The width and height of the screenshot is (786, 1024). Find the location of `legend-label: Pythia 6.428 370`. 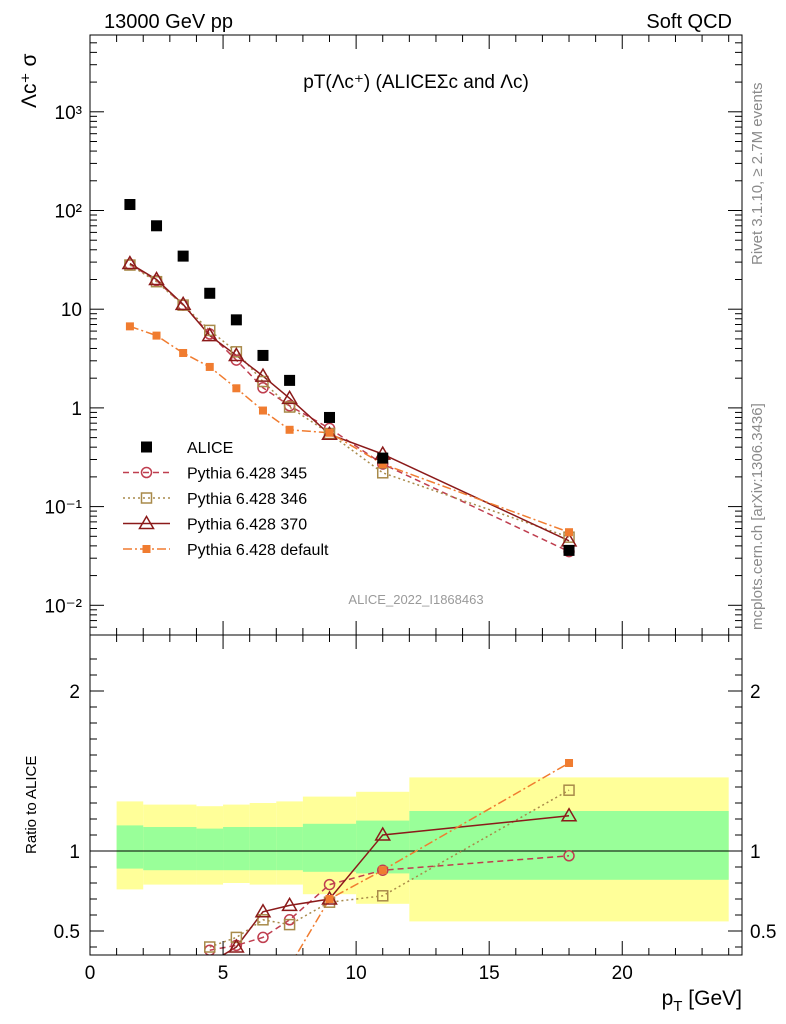

legend-label: Pythia 6.428 370 is located at coordinates (247, 525).